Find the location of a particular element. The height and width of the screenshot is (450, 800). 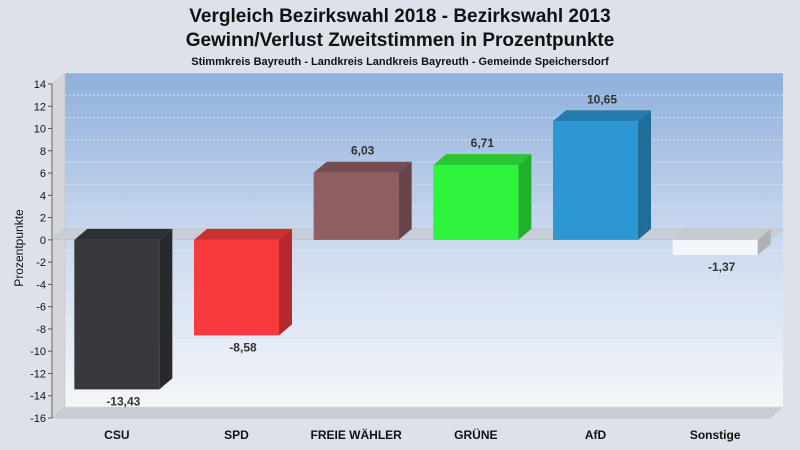

data-label: -13,43 is located at coordinates (123, 401).